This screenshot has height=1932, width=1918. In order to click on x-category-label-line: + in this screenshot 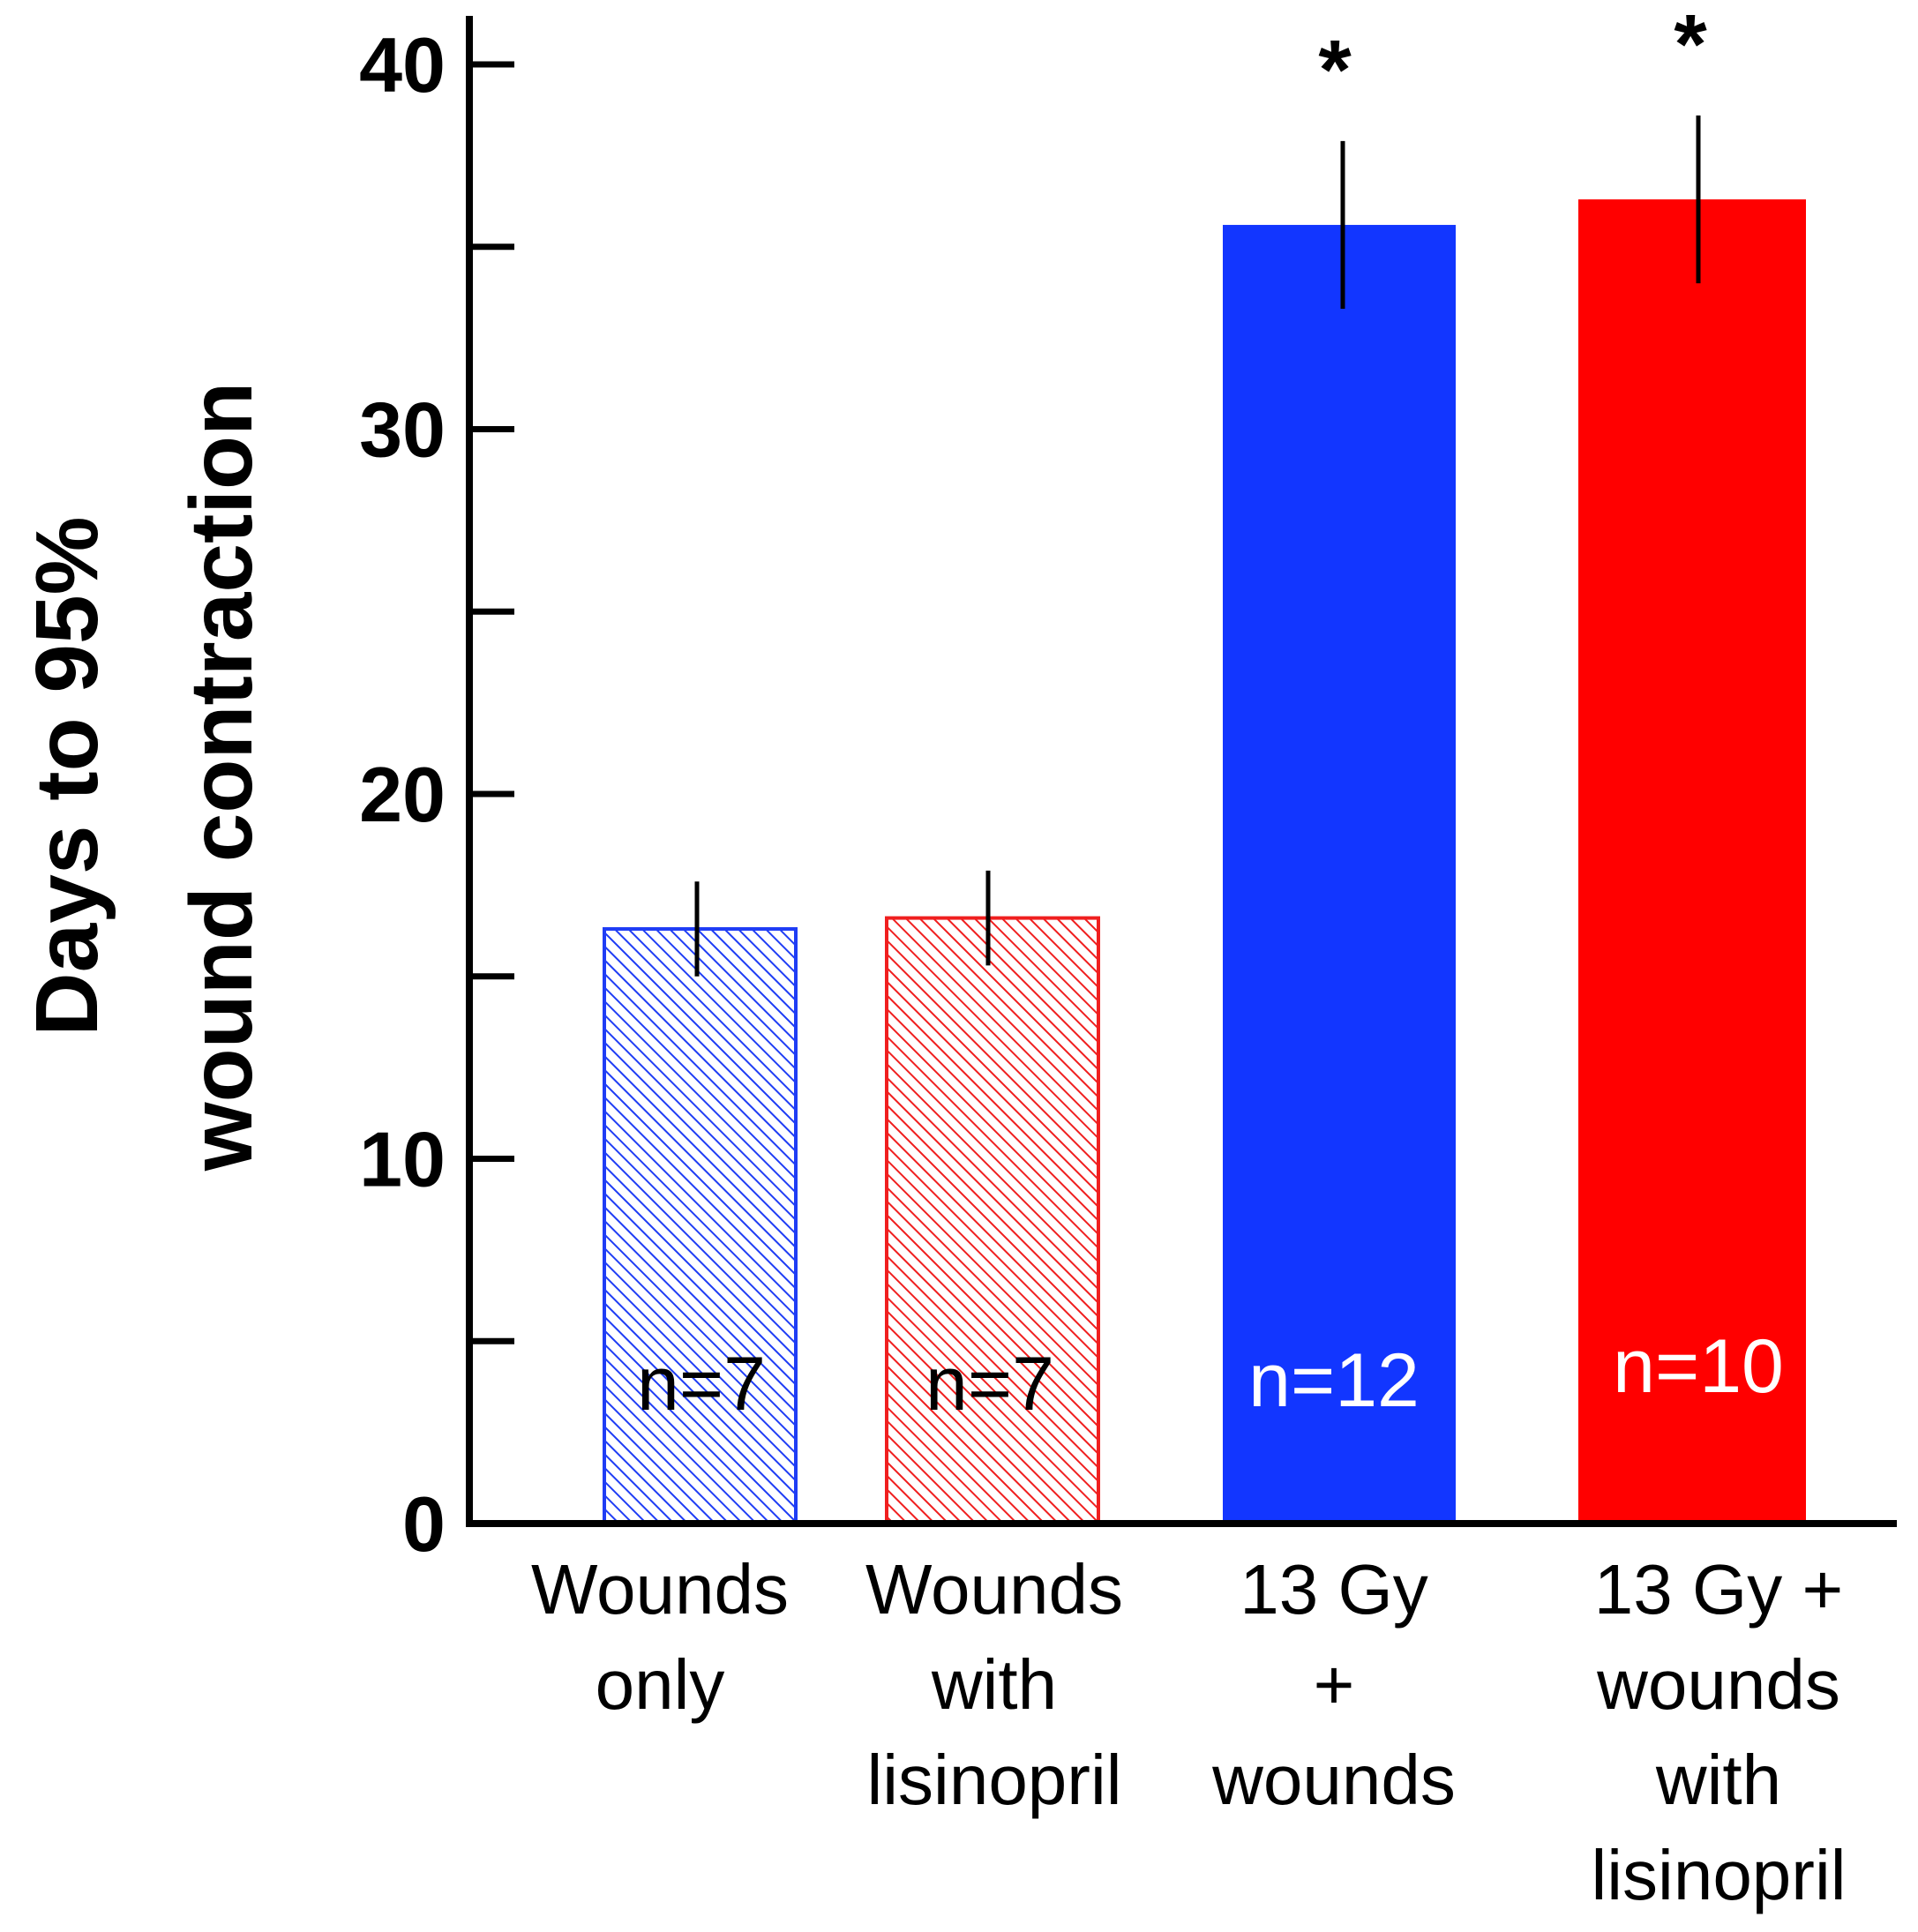, I will do `click(1335, 1685)`.